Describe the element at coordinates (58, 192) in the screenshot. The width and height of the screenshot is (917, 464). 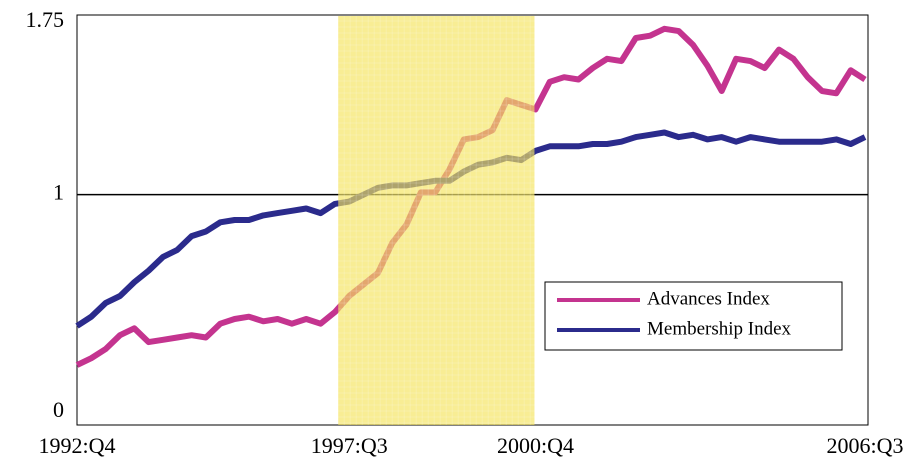
I see `y-tick-label: 1` at that location.